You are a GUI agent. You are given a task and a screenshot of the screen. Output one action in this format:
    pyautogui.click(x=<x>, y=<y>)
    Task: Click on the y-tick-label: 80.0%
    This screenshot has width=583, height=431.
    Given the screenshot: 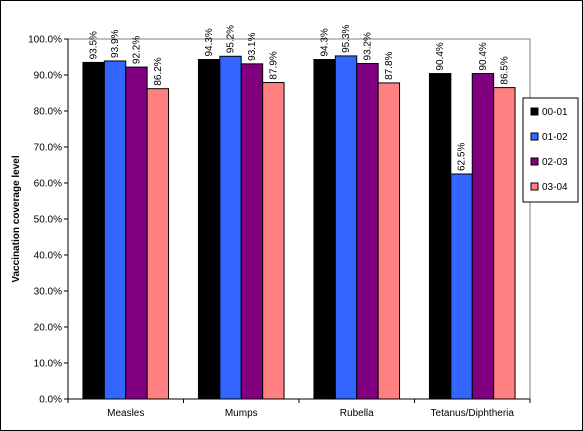 What is the action you would take?
    pyautogui.click(x=48, y=112)
    